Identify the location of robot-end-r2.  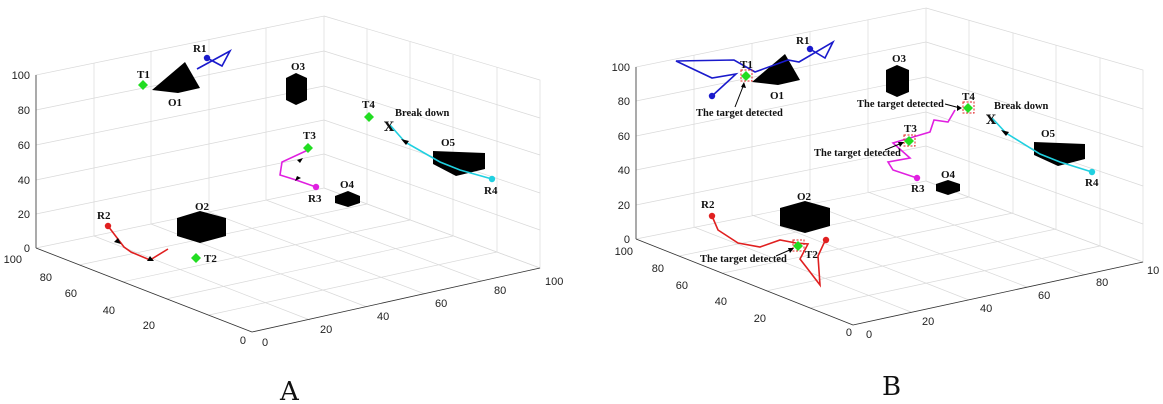
(826, 240).